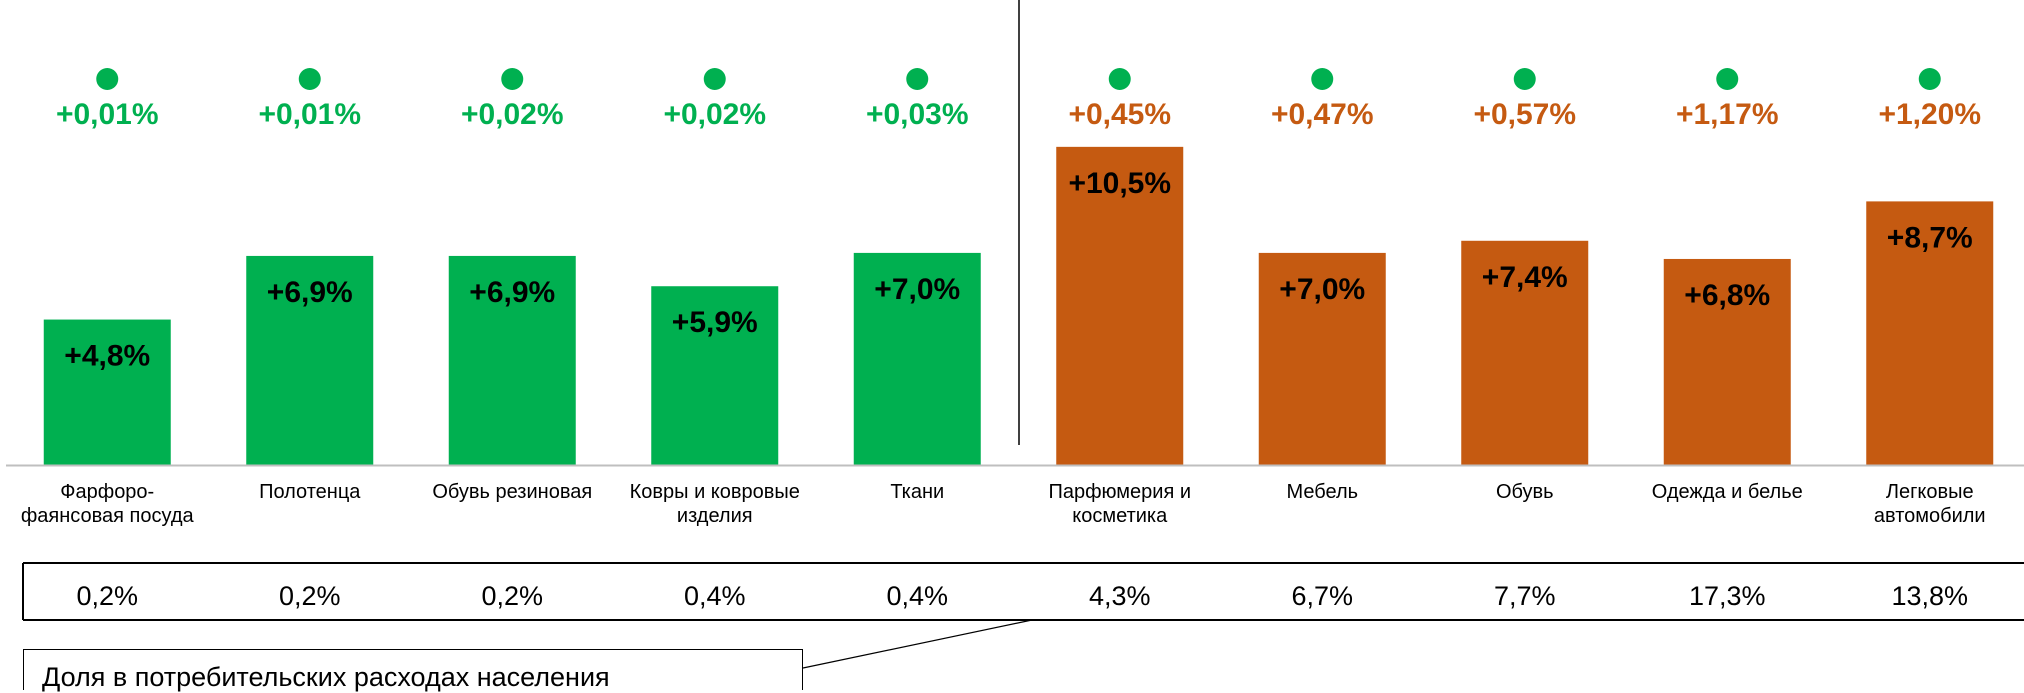 The width and height of the screenshot is (2024, 693). What do you see at coordinates (1322, 596) in the screenshot?
I see `share-value-7: 6,7%` at bounding box center [1322, 596].